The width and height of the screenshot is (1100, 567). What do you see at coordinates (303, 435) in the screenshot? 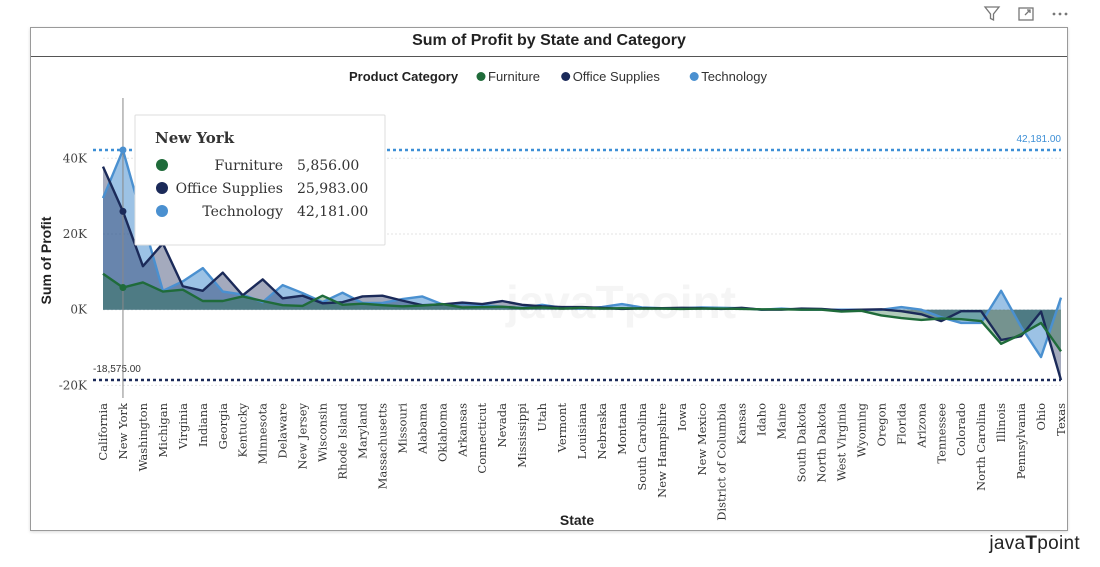
I see `x-tick-label: New Jersey` at bounding box center [303, 435].